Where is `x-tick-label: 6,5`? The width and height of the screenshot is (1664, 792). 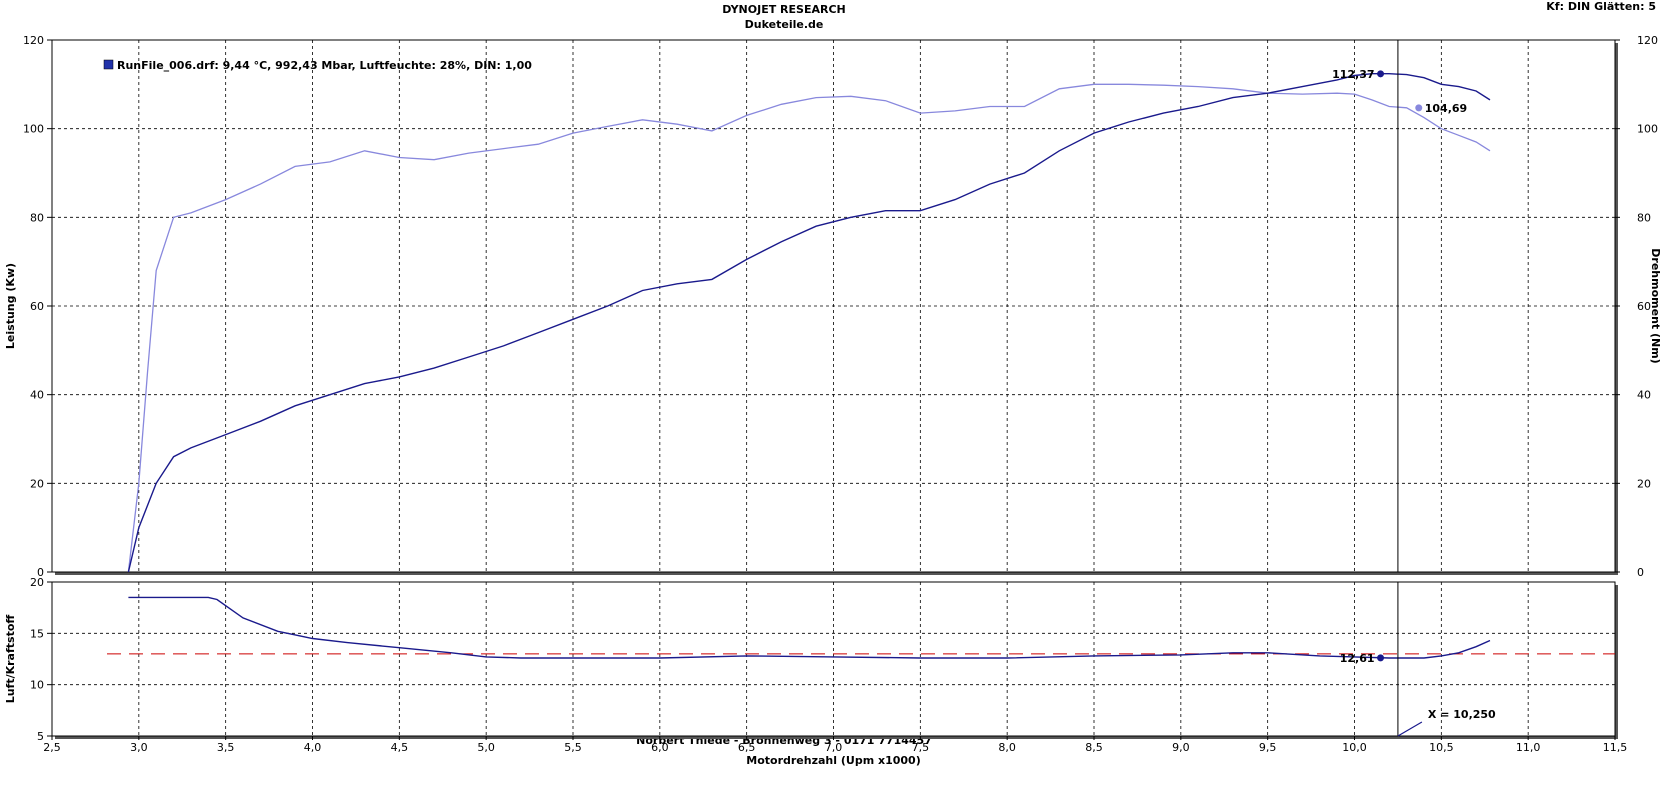 x-tick-label: 6,5 is located at coordinates (747, 747).